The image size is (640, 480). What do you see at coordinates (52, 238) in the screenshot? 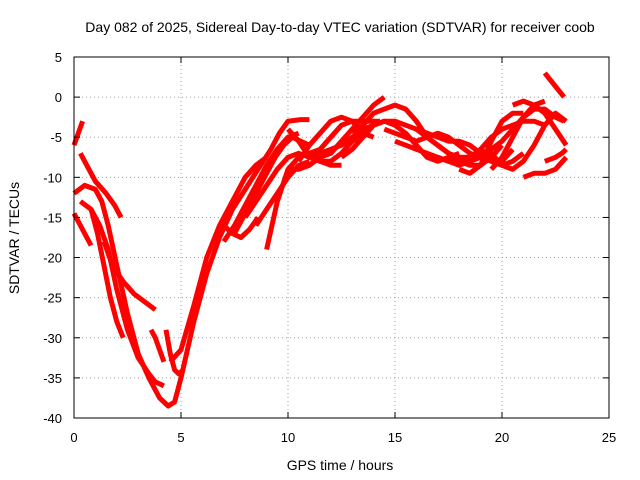
I see `y-tick-labels: -40 -35 -30 -25 -20 -15 -10 -5 0 5` at bounding box center [52, 238].